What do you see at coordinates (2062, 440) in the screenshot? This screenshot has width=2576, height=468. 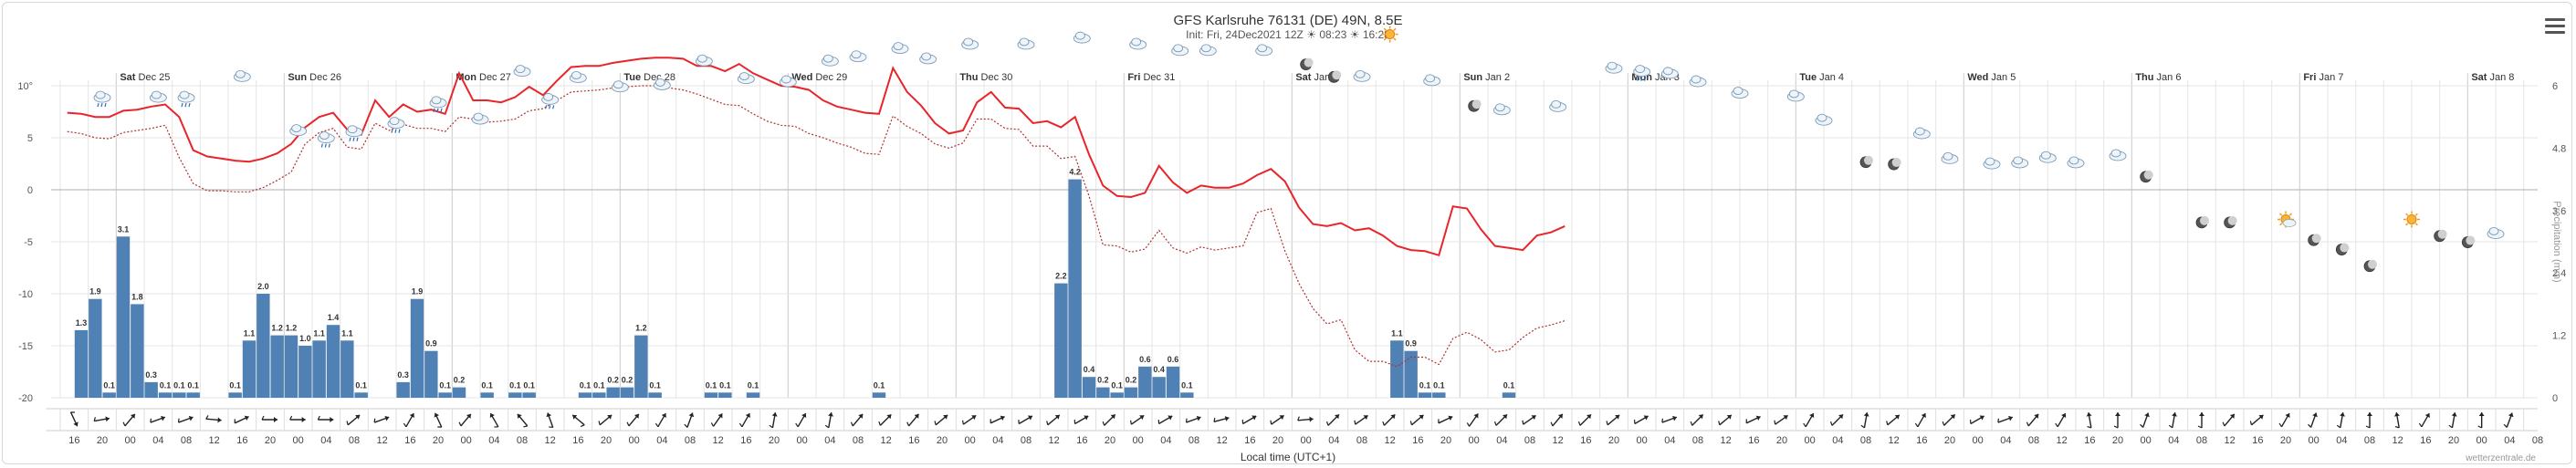 I see `hour-tick-label: 12` at bounding box center [2062, 440].